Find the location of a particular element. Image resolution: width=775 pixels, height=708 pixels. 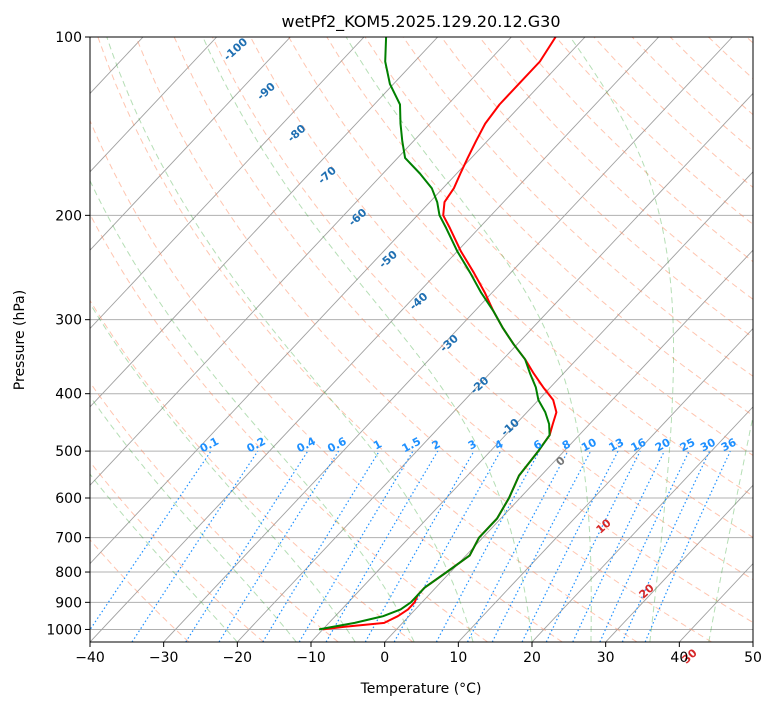

y-tick-label: 100 is located at coordinates (68, 38).